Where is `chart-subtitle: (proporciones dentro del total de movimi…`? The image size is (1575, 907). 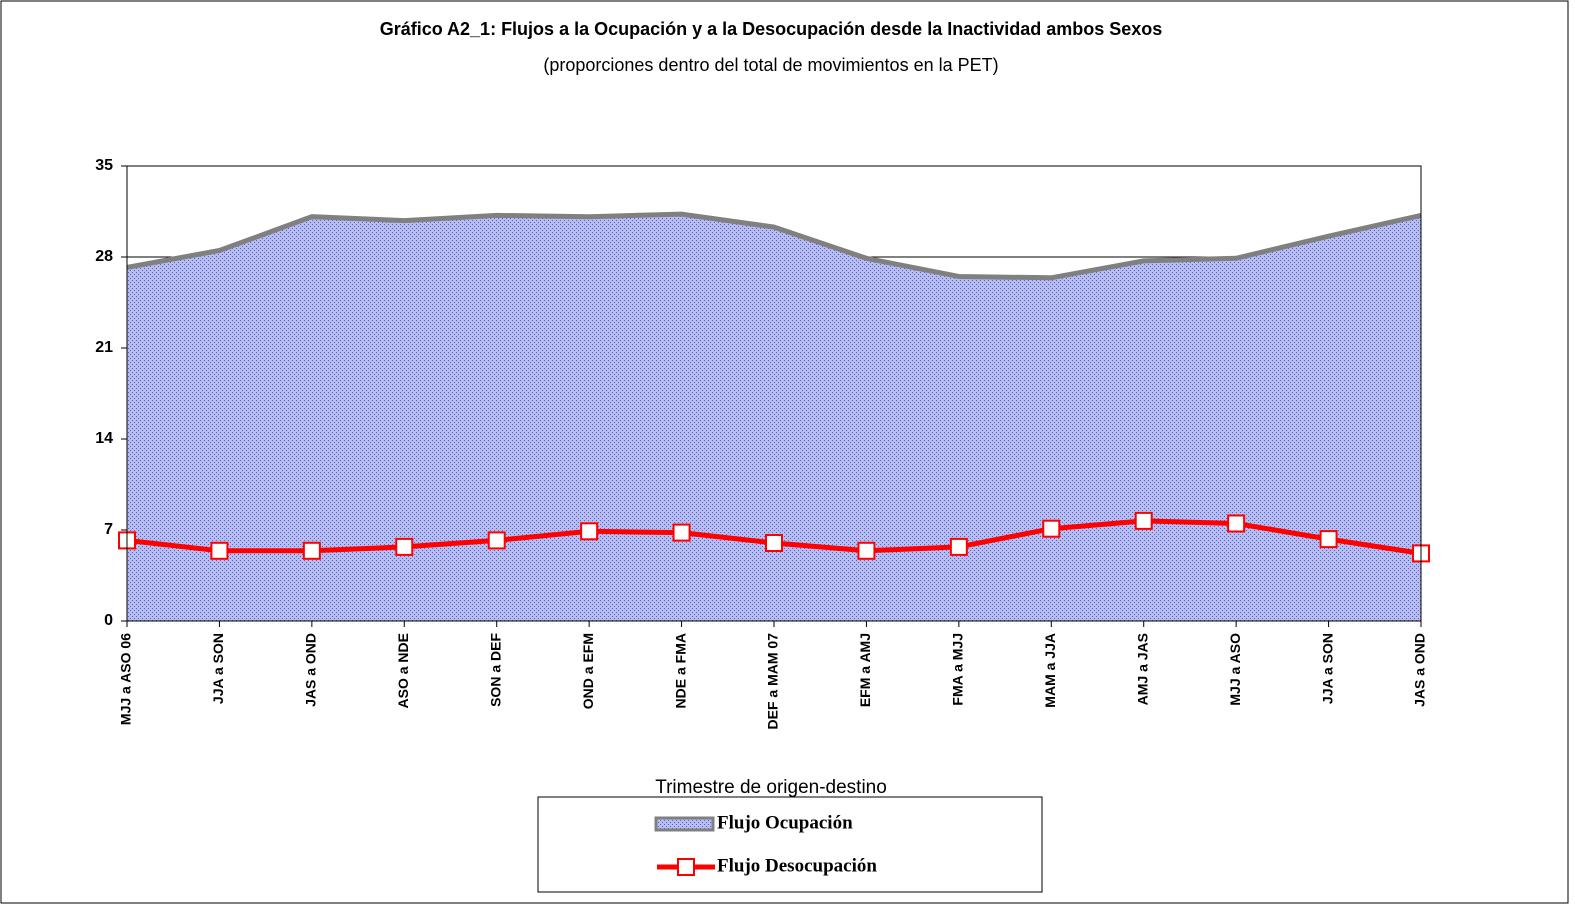 chart-subtitle: (proporciones dentro del total de movimi… is located at coordinates (770, 65).